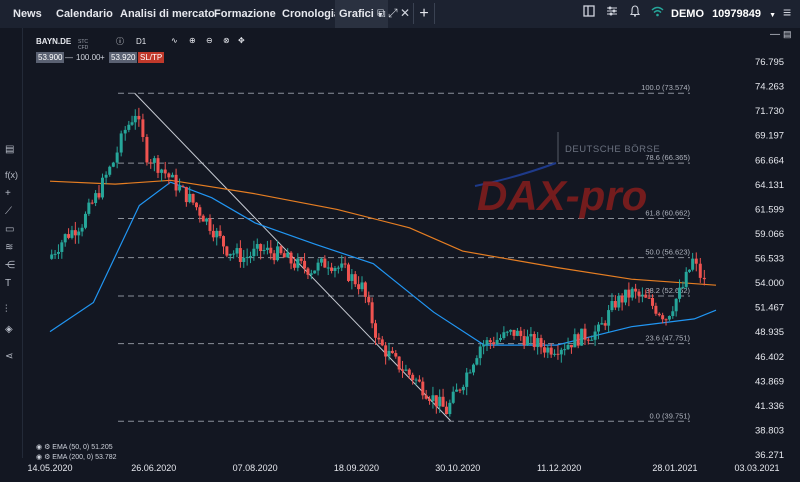 The image size is (800, 482). Describe the element at coordinates (151, 57) in the screenshot. I see `sl-tp-button: SL/TP` at that location.